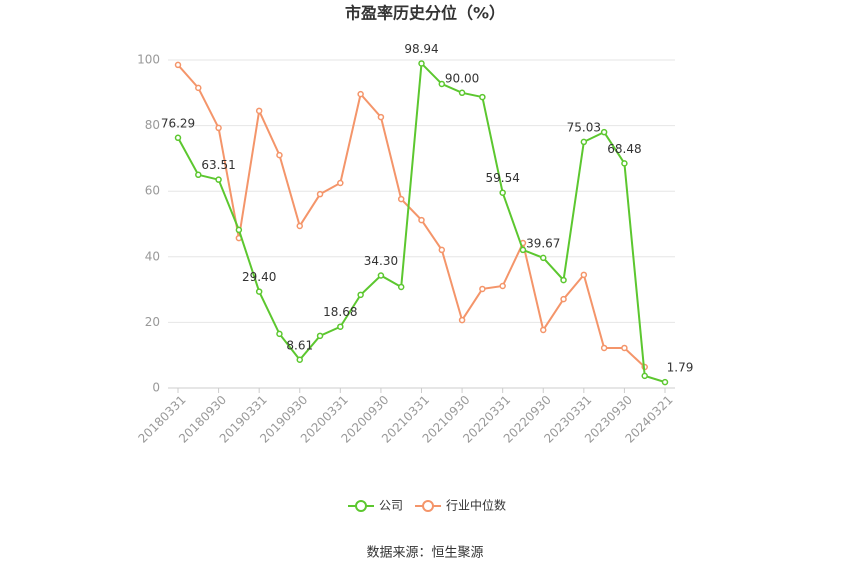  What do you see at coordinates (624, 149) in the screenshot?
I see `data-label: 68.48` at bounding box center [624, 149].